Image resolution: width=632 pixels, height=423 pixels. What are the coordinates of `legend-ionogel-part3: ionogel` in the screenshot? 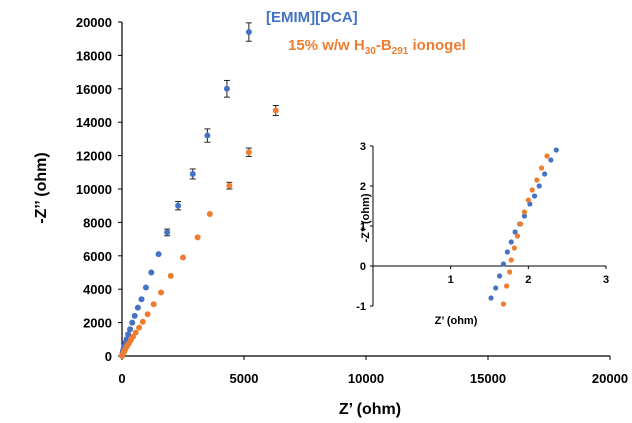 It's located at (437, 45).